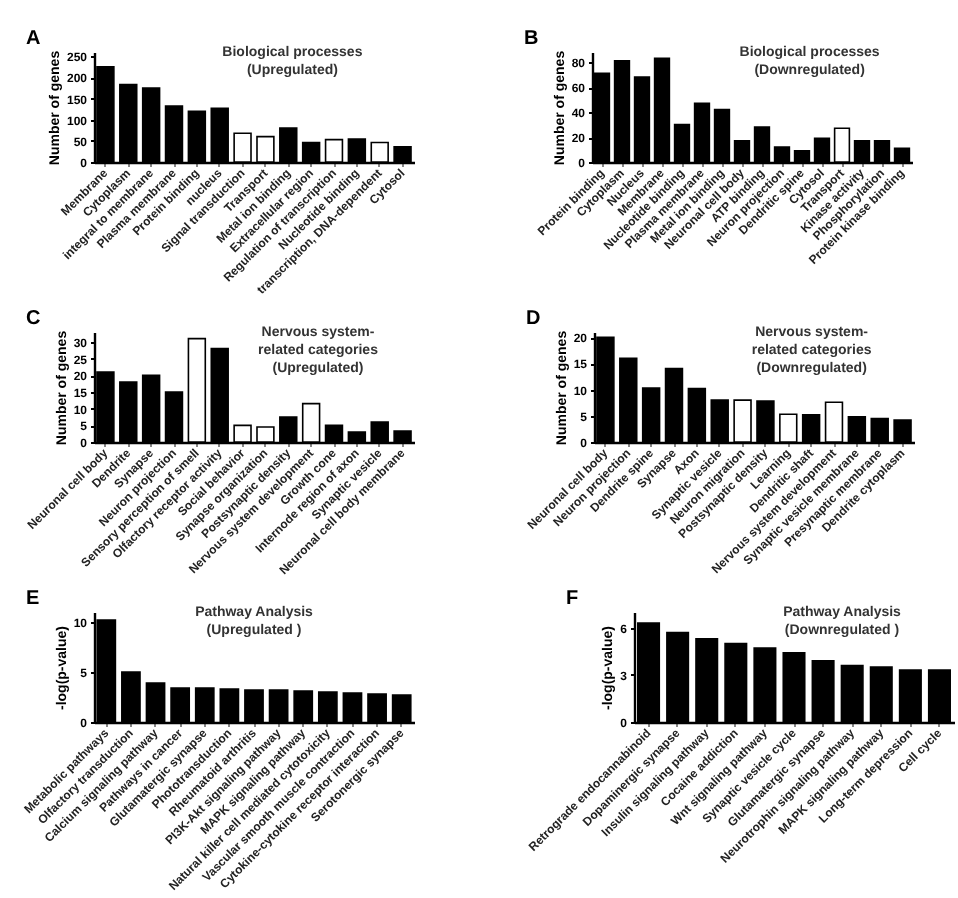 The height and width of the screenshot is (898, 958). Describe the element at coordinates (531, 39) in the screenshot. I see `text: B` at that location.